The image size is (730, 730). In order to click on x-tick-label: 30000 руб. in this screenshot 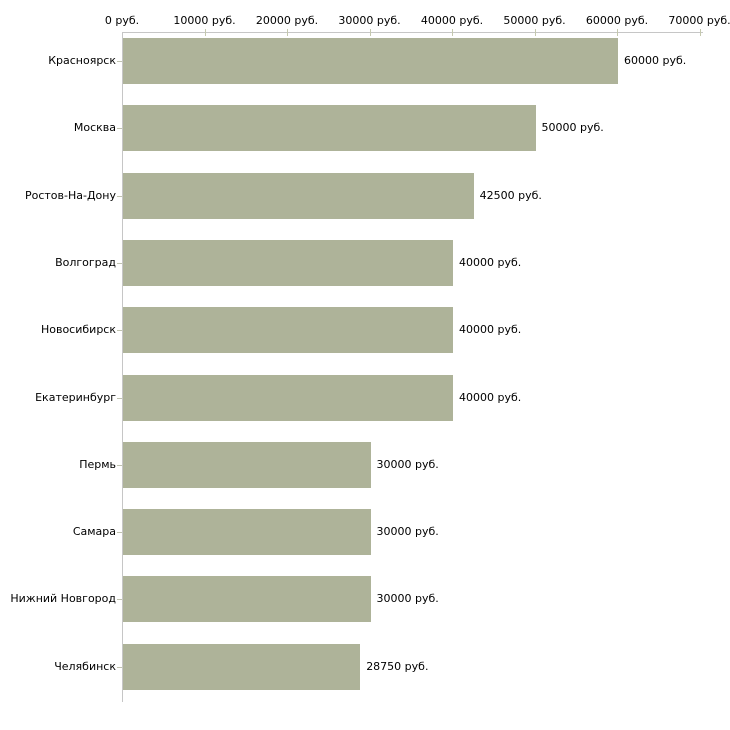, I will do `click(369, 20)`.